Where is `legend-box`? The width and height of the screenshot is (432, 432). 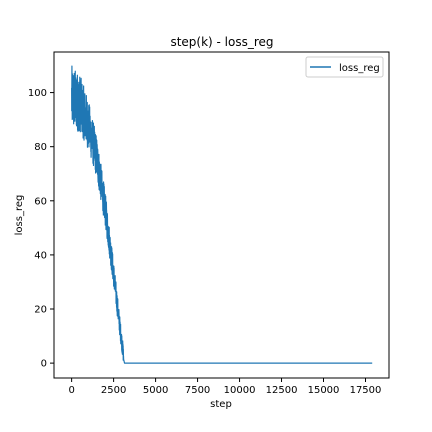 legend-box is located at coordinates (344, 67).